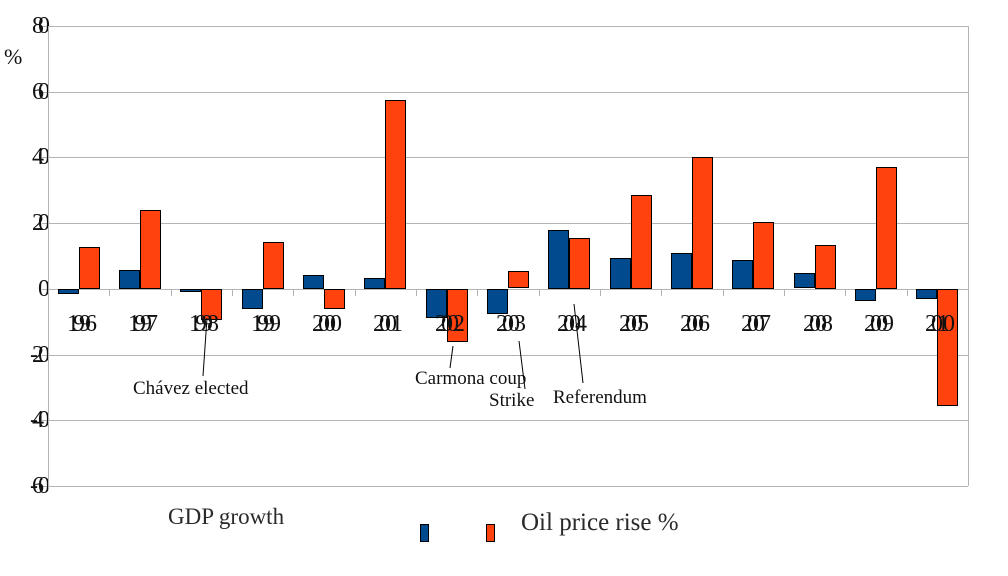 The width and height of the screenshot is (1008, 576). Describe the element at coordinates (600, 397) in the screenshot. I see `annotation-referendum: Referendum` at that location.